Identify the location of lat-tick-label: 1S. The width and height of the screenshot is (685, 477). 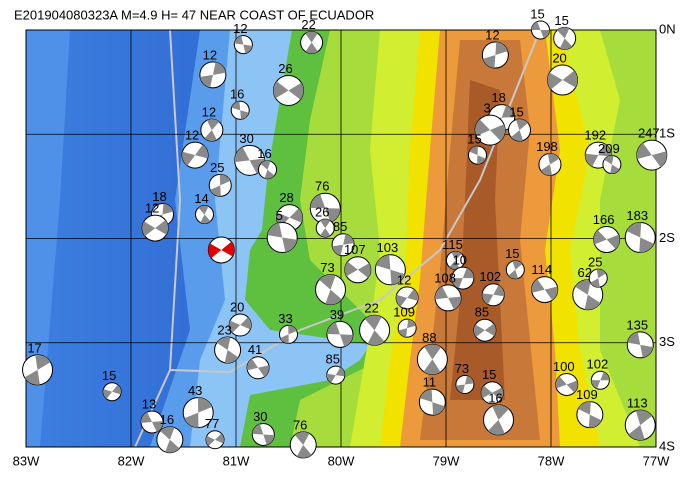
(667, 133).